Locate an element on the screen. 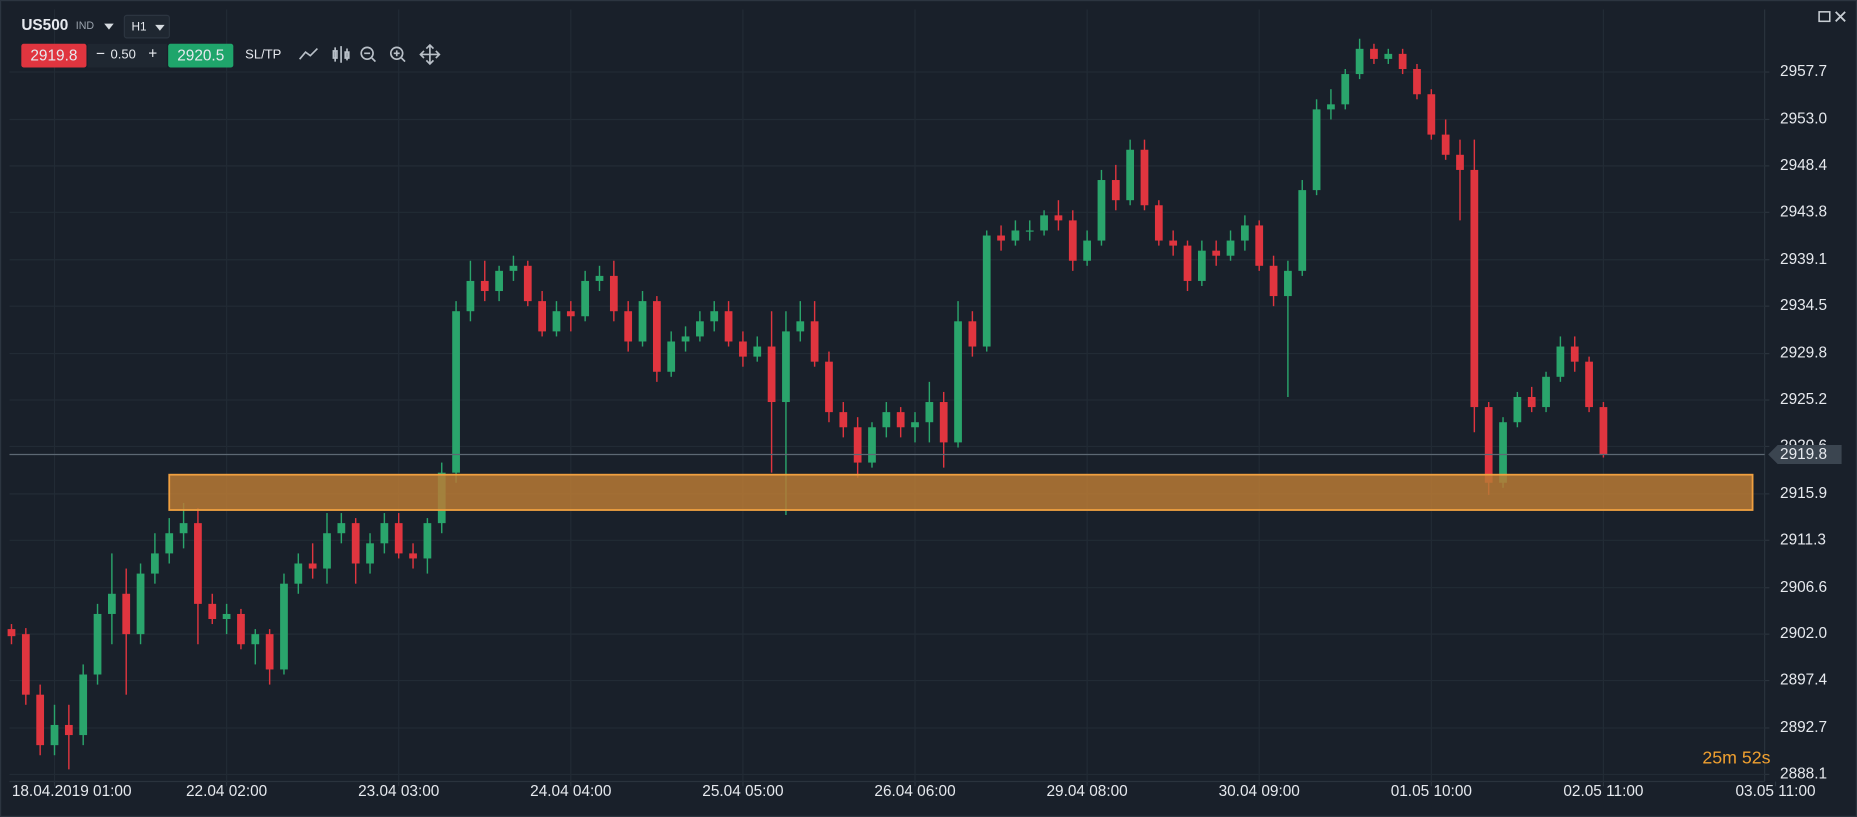 This screenshot has height=817, width=1857. y-tick-label: 2934.5 is located at coordinates (1803, 305).